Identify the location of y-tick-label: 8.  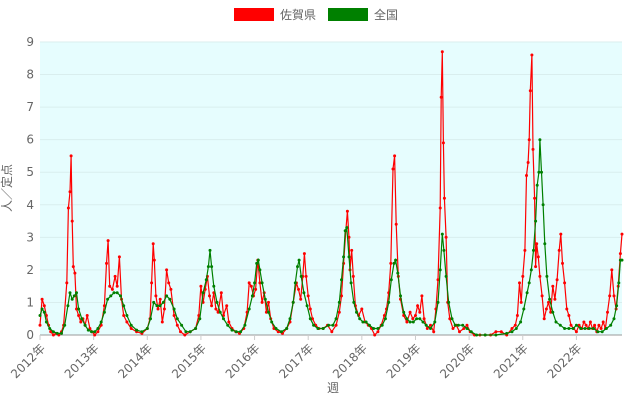
(30, 75).